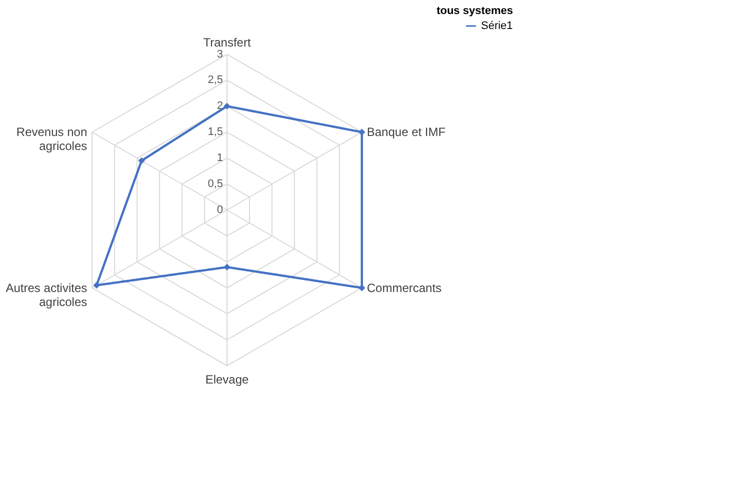 The width and height of the screenshot is (742, 480). What do you see at coordinates (227, 379) in the screenshot?
I see `spoke-label: Elevage` at bounding box center [227, 379].